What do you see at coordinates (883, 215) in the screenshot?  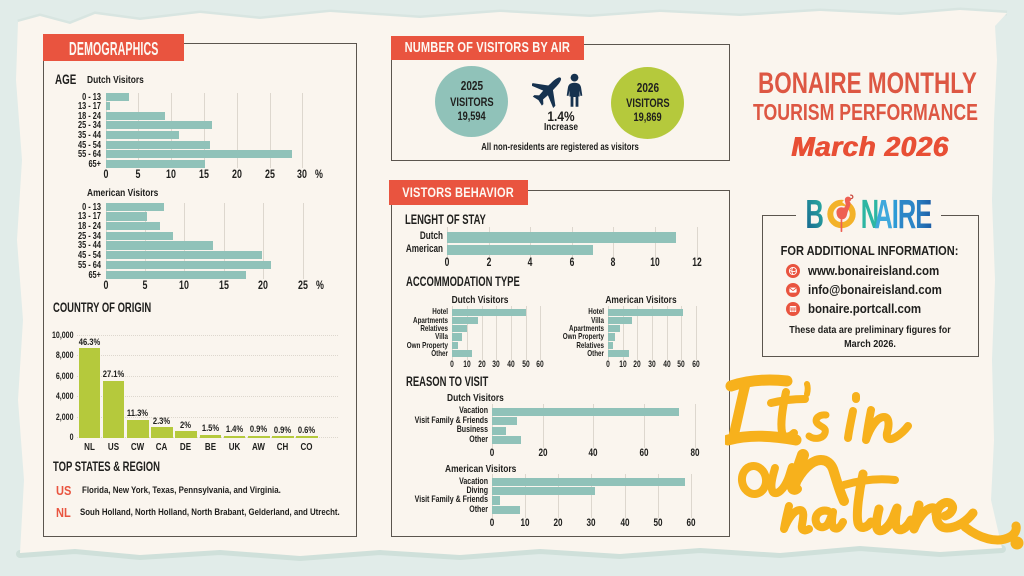 I see `svg-text: A` at bounding box center [883, 215].